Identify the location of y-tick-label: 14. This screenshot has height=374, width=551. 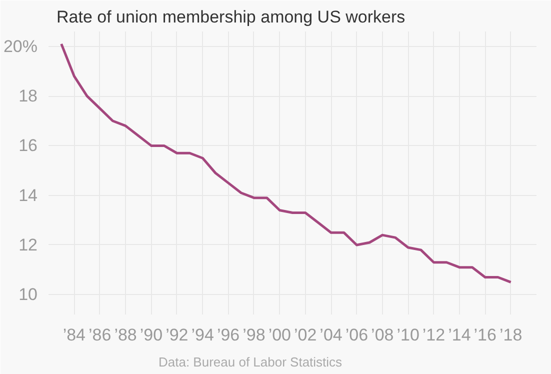
(28, 195).